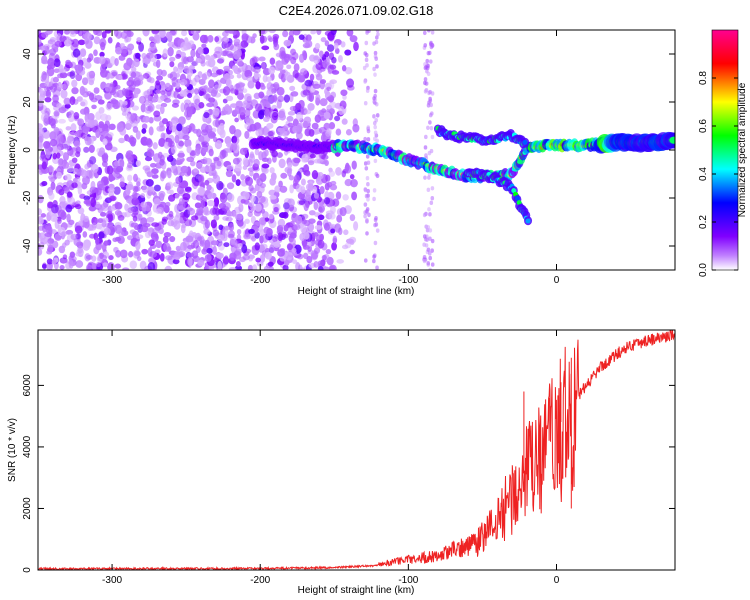 The height and width of the screenshot is (600, 750). Describe the element at coordinates (112, 280) in the screenshot. I see `x-tick-label: -300` at that location.